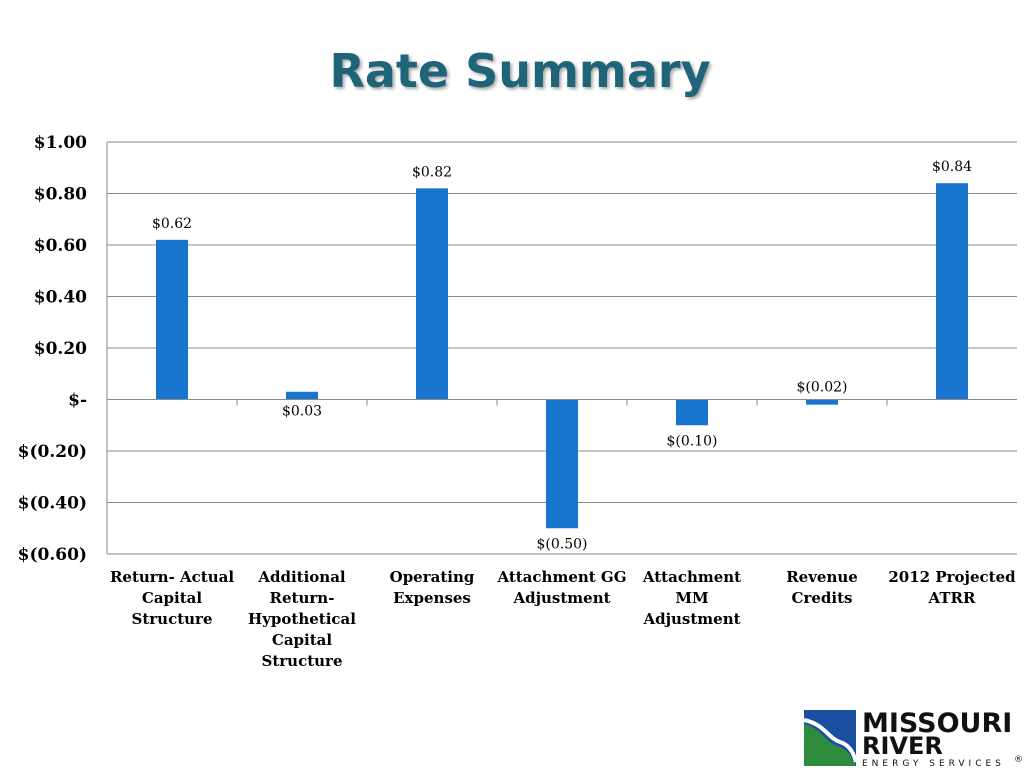 Image resolution: width=1024 pixels, height=768 pixels. I want to click on data-label: $0.62, so click(172, 224).